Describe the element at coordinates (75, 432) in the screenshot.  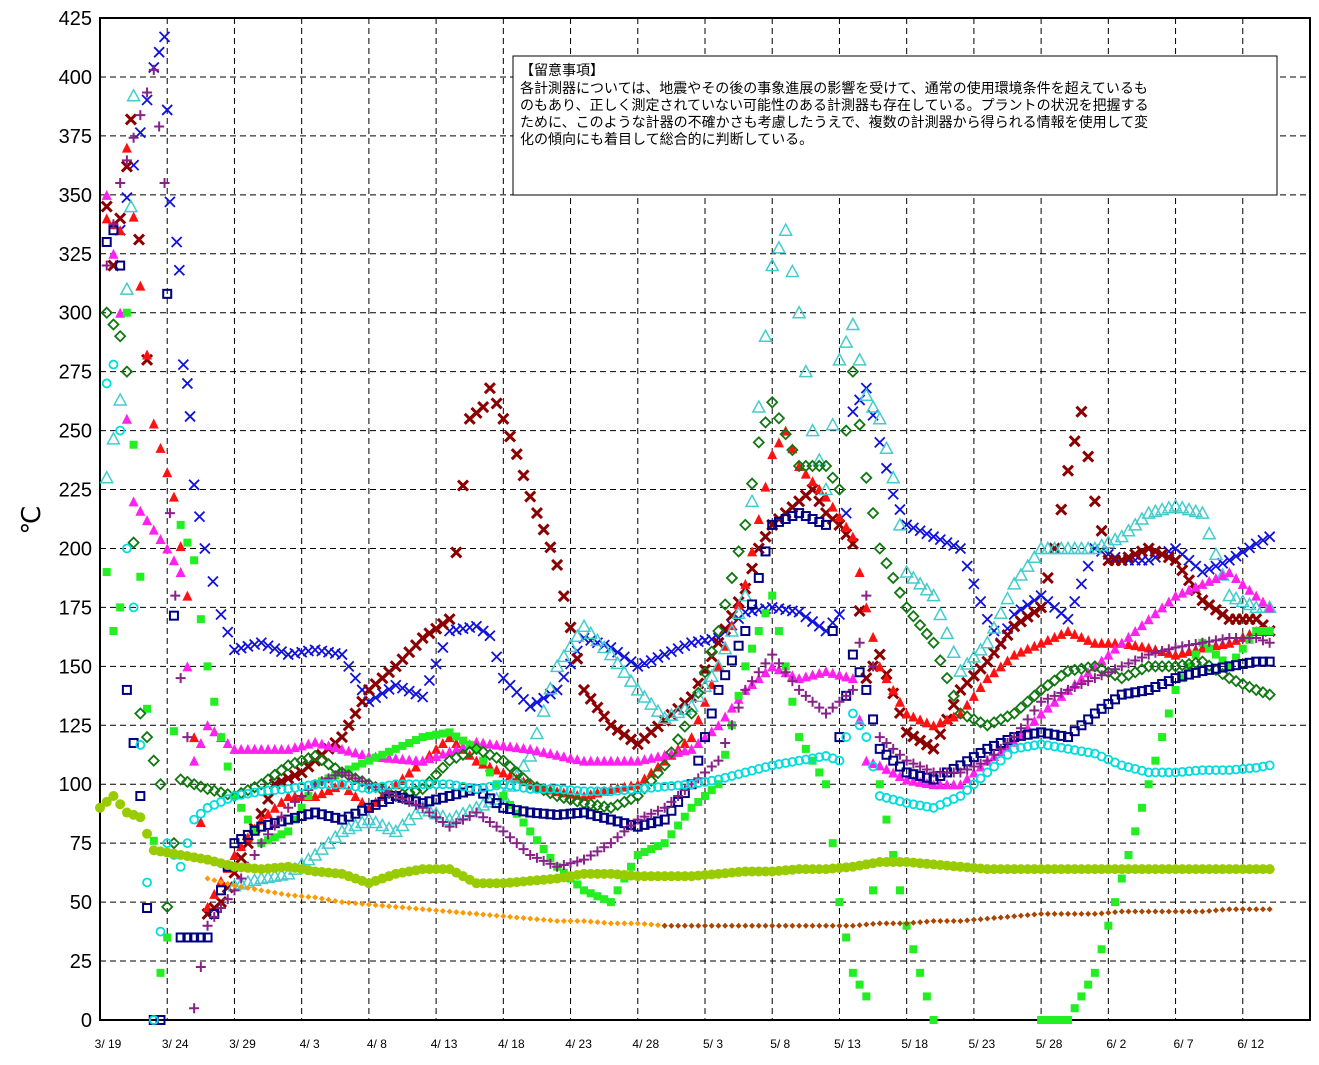
I see `y-tick-label: 250` at that location.